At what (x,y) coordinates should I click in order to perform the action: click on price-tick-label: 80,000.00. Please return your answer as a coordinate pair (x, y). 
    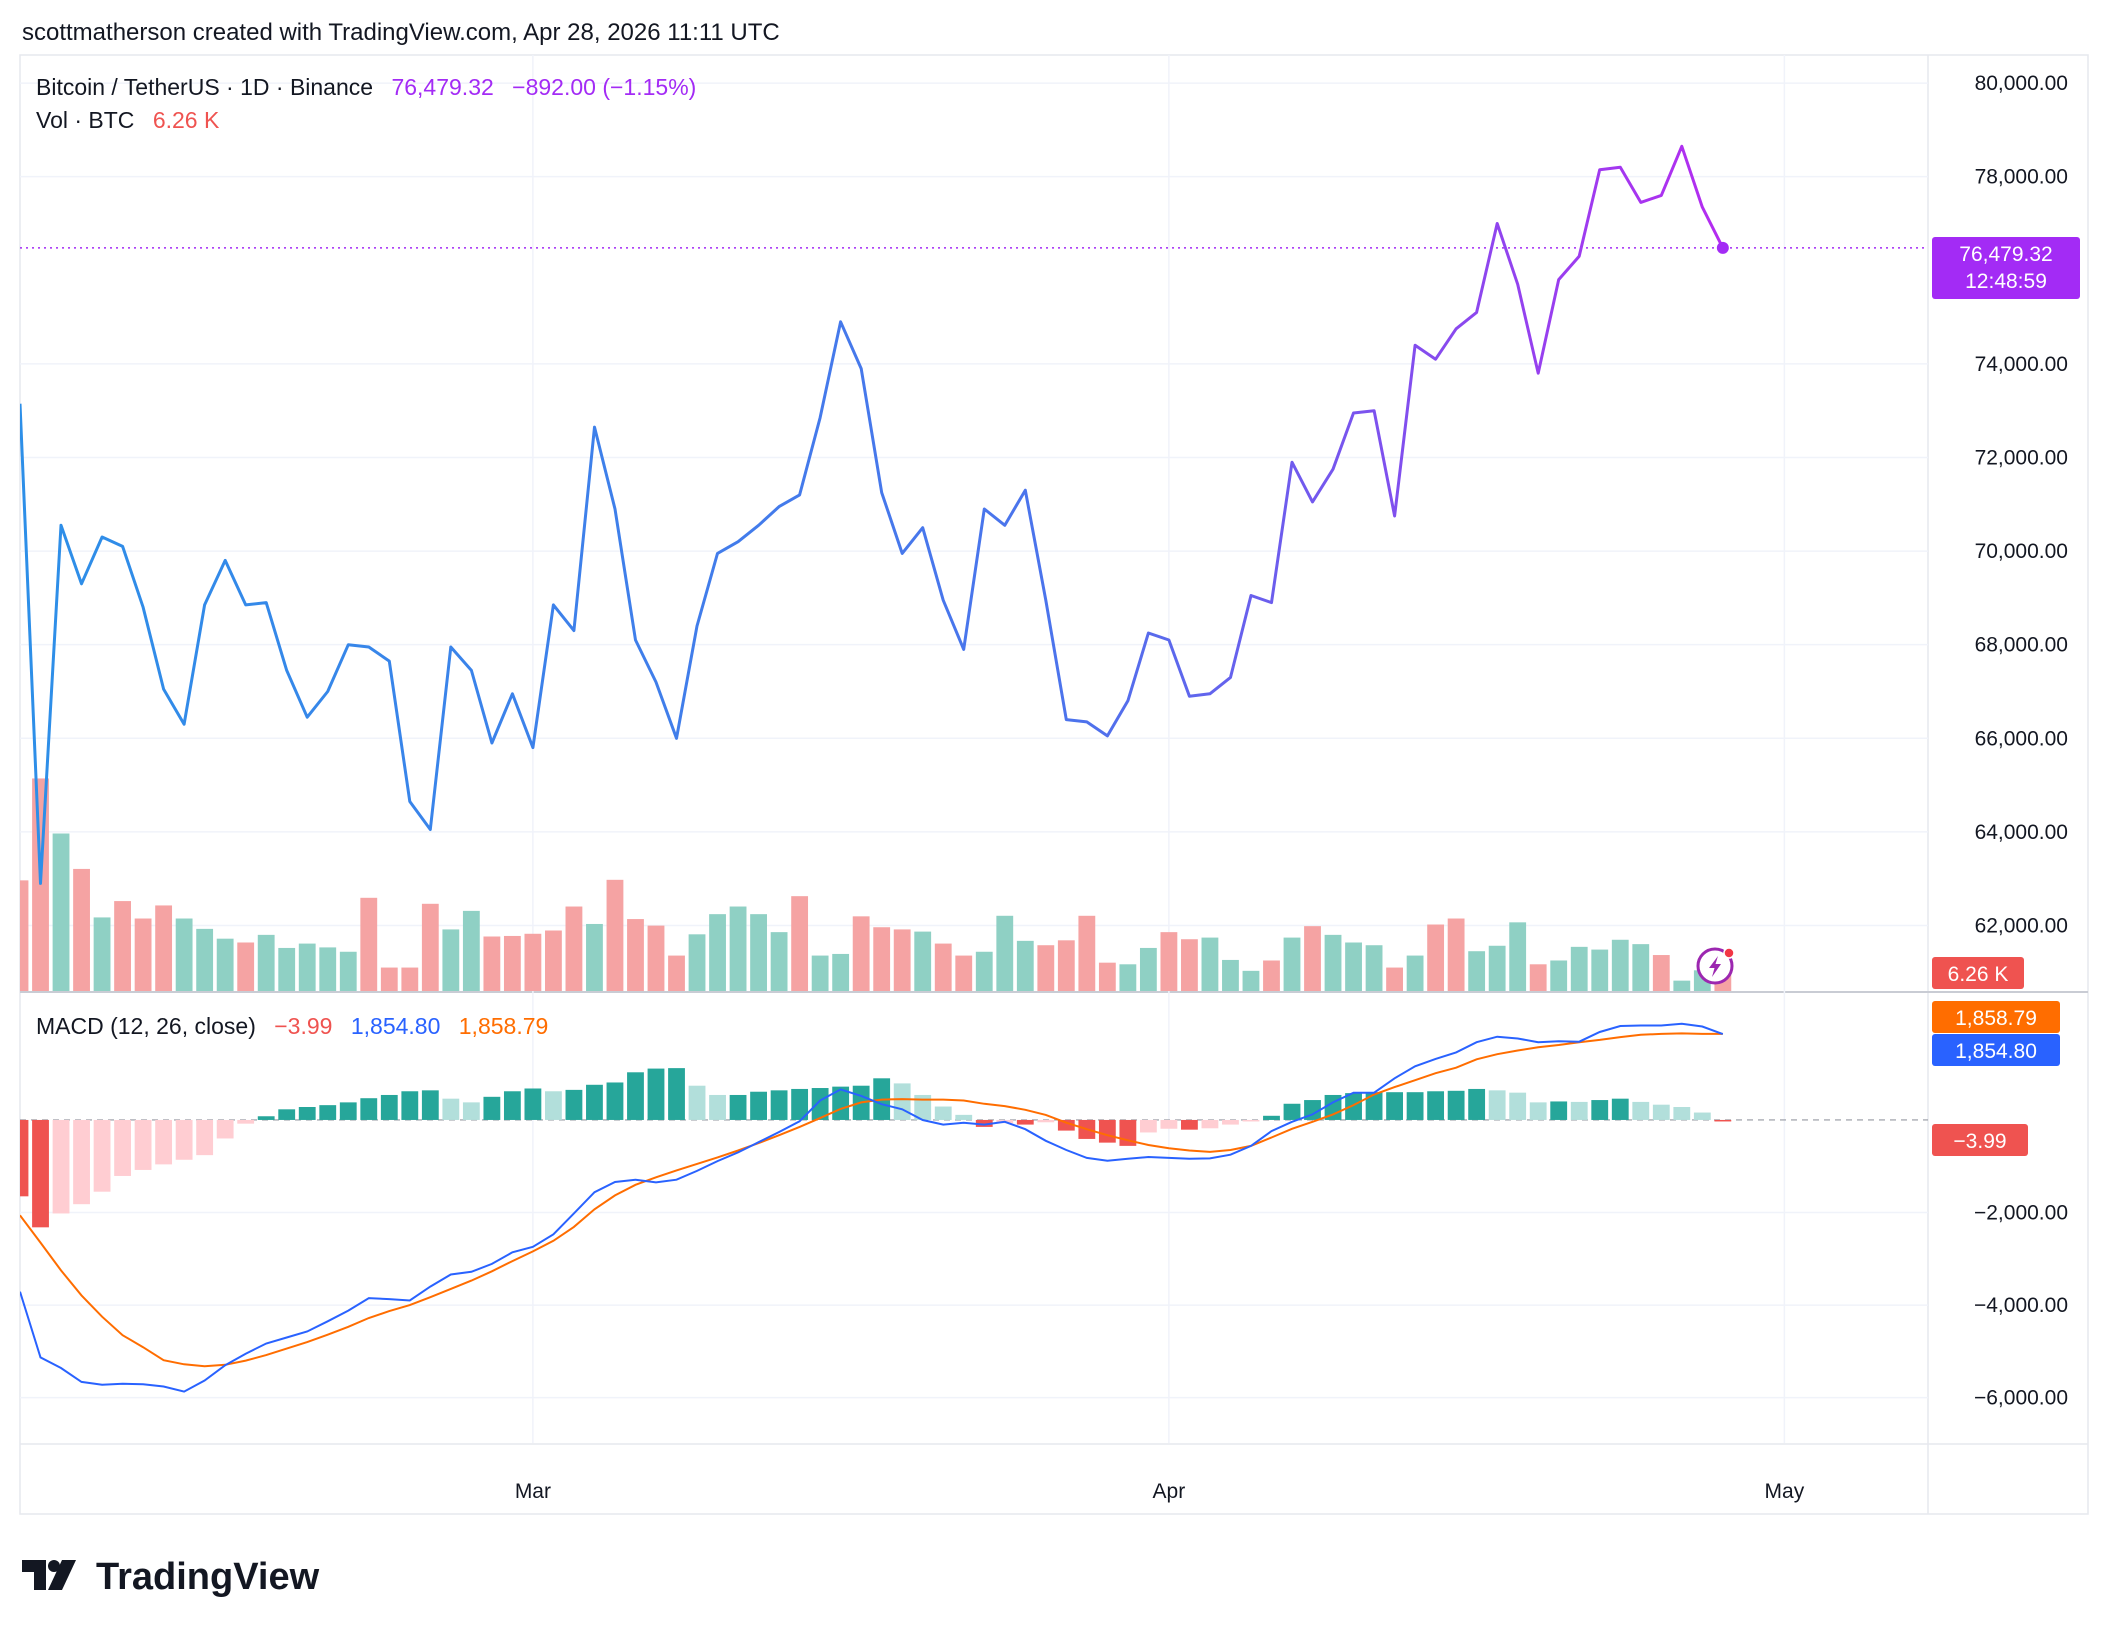
    Looking at the image, I should click on (2021, 83).